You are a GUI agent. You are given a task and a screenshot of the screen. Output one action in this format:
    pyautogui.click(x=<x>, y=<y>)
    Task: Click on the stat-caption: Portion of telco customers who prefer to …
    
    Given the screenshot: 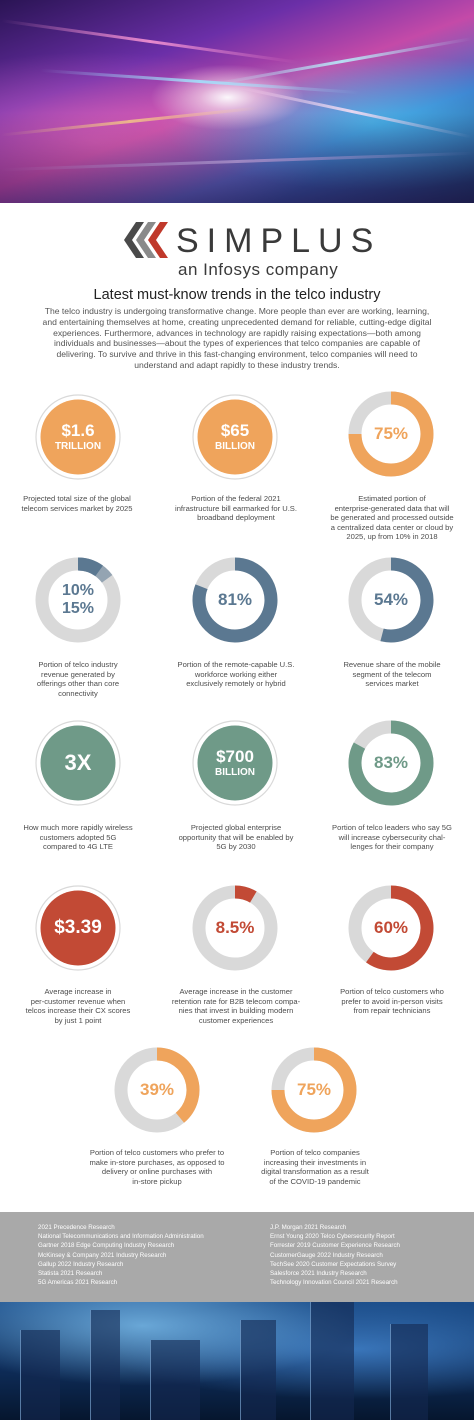 What is the action you would take?
    pyautogui.click(x=392, y=1001)
    